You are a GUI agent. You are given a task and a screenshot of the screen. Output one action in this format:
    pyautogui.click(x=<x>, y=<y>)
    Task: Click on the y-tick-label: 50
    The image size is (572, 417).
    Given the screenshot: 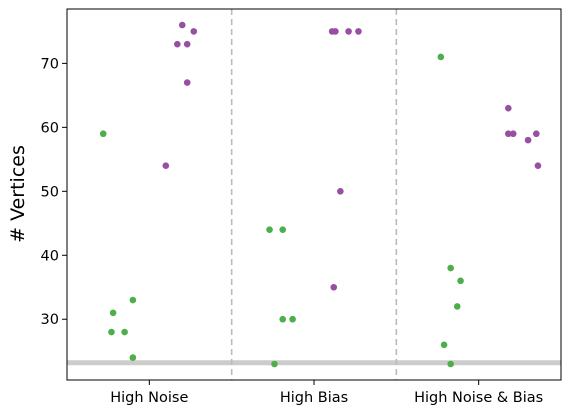 What is the action you would take?
    pyautogui.click(x=50, y=192)
    